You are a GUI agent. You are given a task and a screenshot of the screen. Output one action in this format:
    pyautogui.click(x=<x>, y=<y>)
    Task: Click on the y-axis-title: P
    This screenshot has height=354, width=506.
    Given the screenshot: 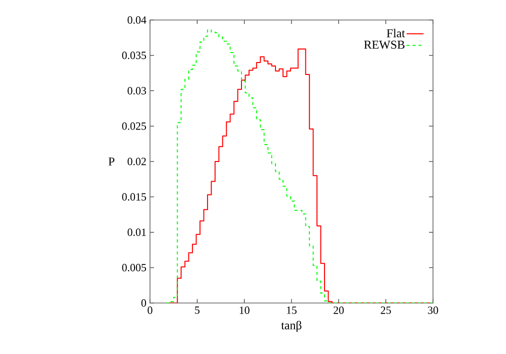 What is the action you would take?
    pyautogui.click(x=111, y=162)
    